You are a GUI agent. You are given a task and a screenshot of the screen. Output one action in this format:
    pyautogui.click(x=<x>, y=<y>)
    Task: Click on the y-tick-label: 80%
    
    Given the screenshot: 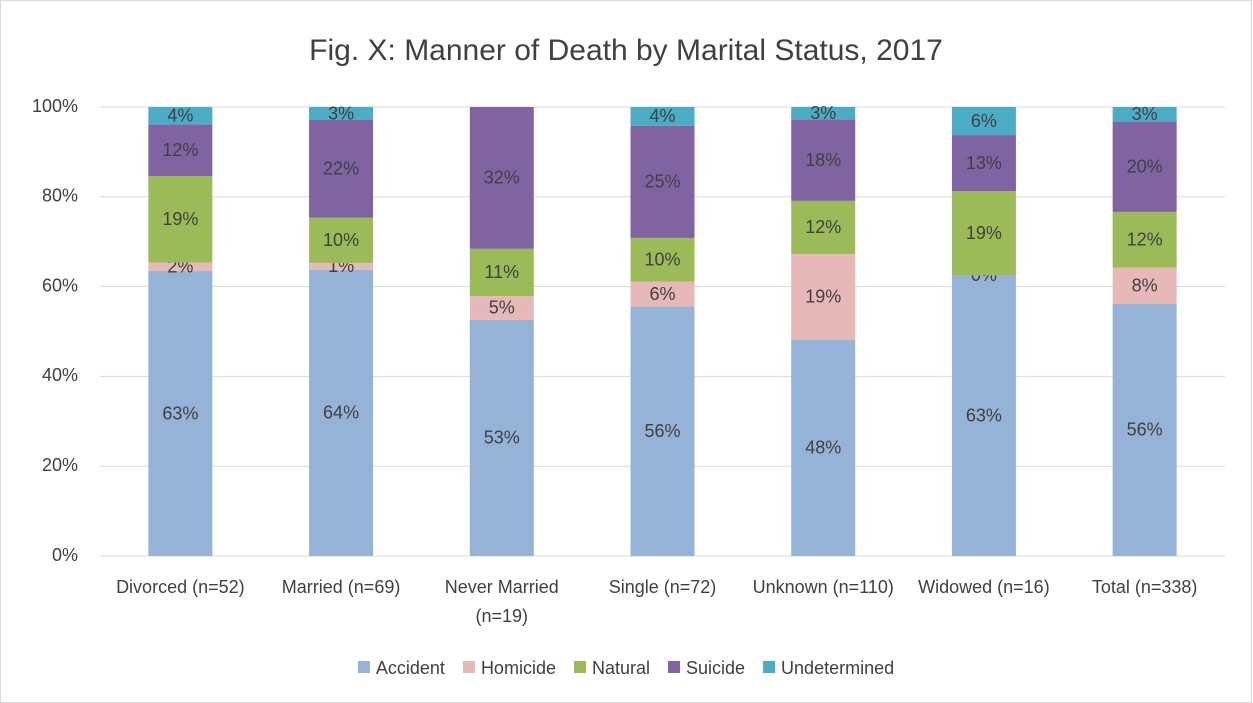 What is the action you would take?
    pyautogui.click(x=60, y=196)
    